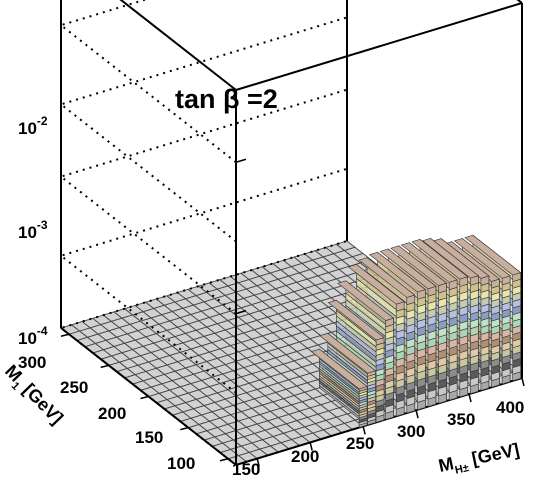 The height and width of the screenshot is (480, 549). I want to click on x-tick-label: 250, so click(360, 443).